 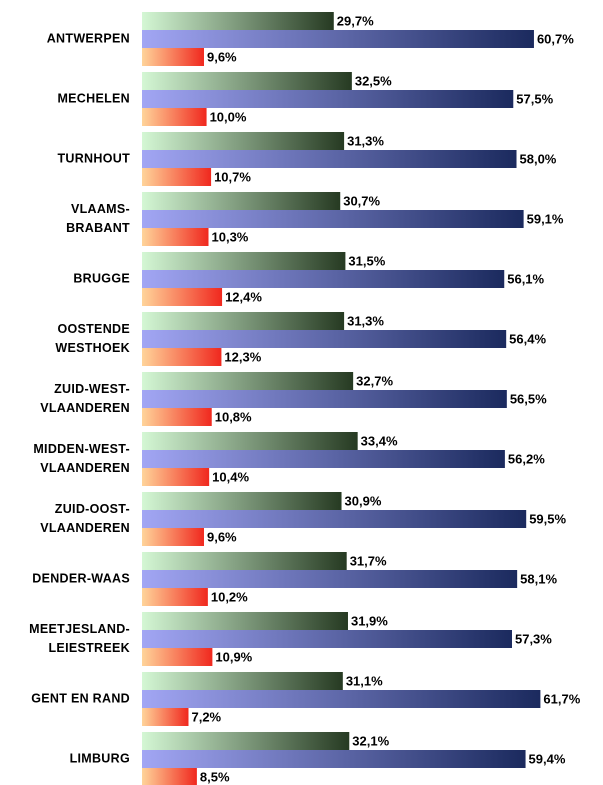 I want to click on value-label: 10,8%, so click(x=233, y=416).